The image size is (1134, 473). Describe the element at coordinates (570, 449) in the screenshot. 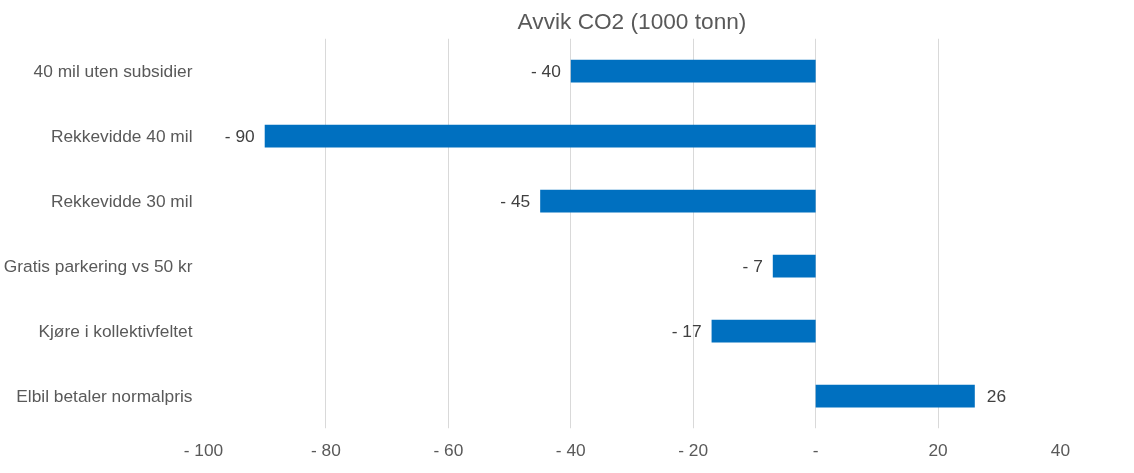

I see `x-tick-label: - 40` at that location.